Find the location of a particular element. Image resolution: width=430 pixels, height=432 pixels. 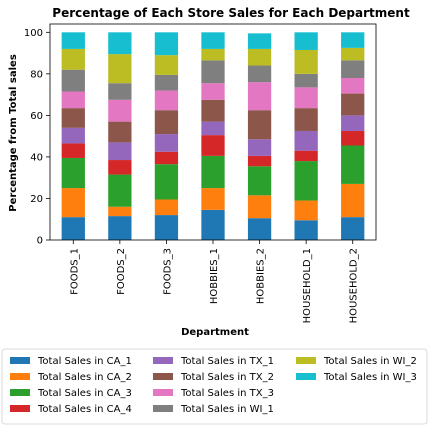

x-tick-label: FOODS_3 is located at coordinates (167, 271).